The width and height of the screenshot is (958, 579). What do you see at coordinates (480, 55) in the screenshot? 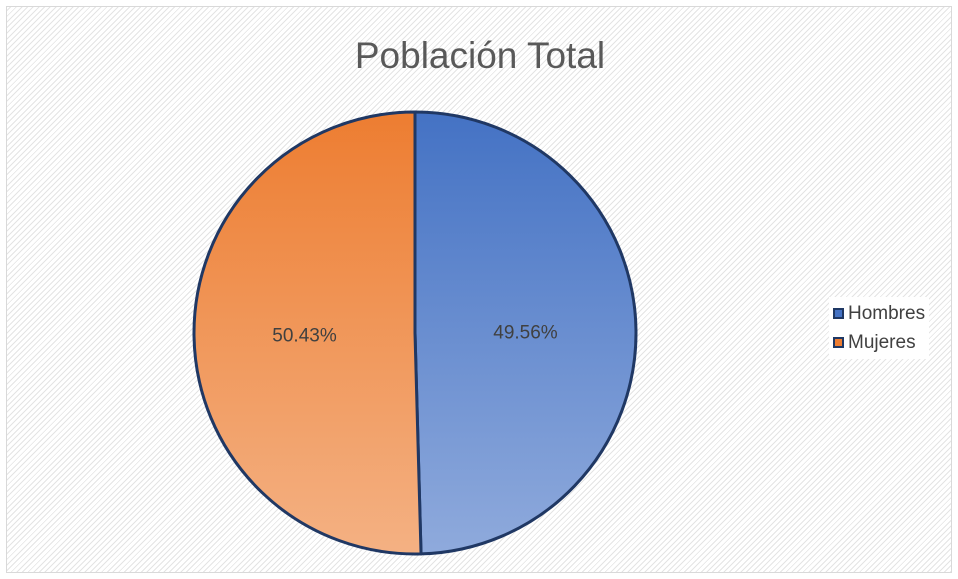
I see `chart-title: Población Total` at bounding box center [480, 55].